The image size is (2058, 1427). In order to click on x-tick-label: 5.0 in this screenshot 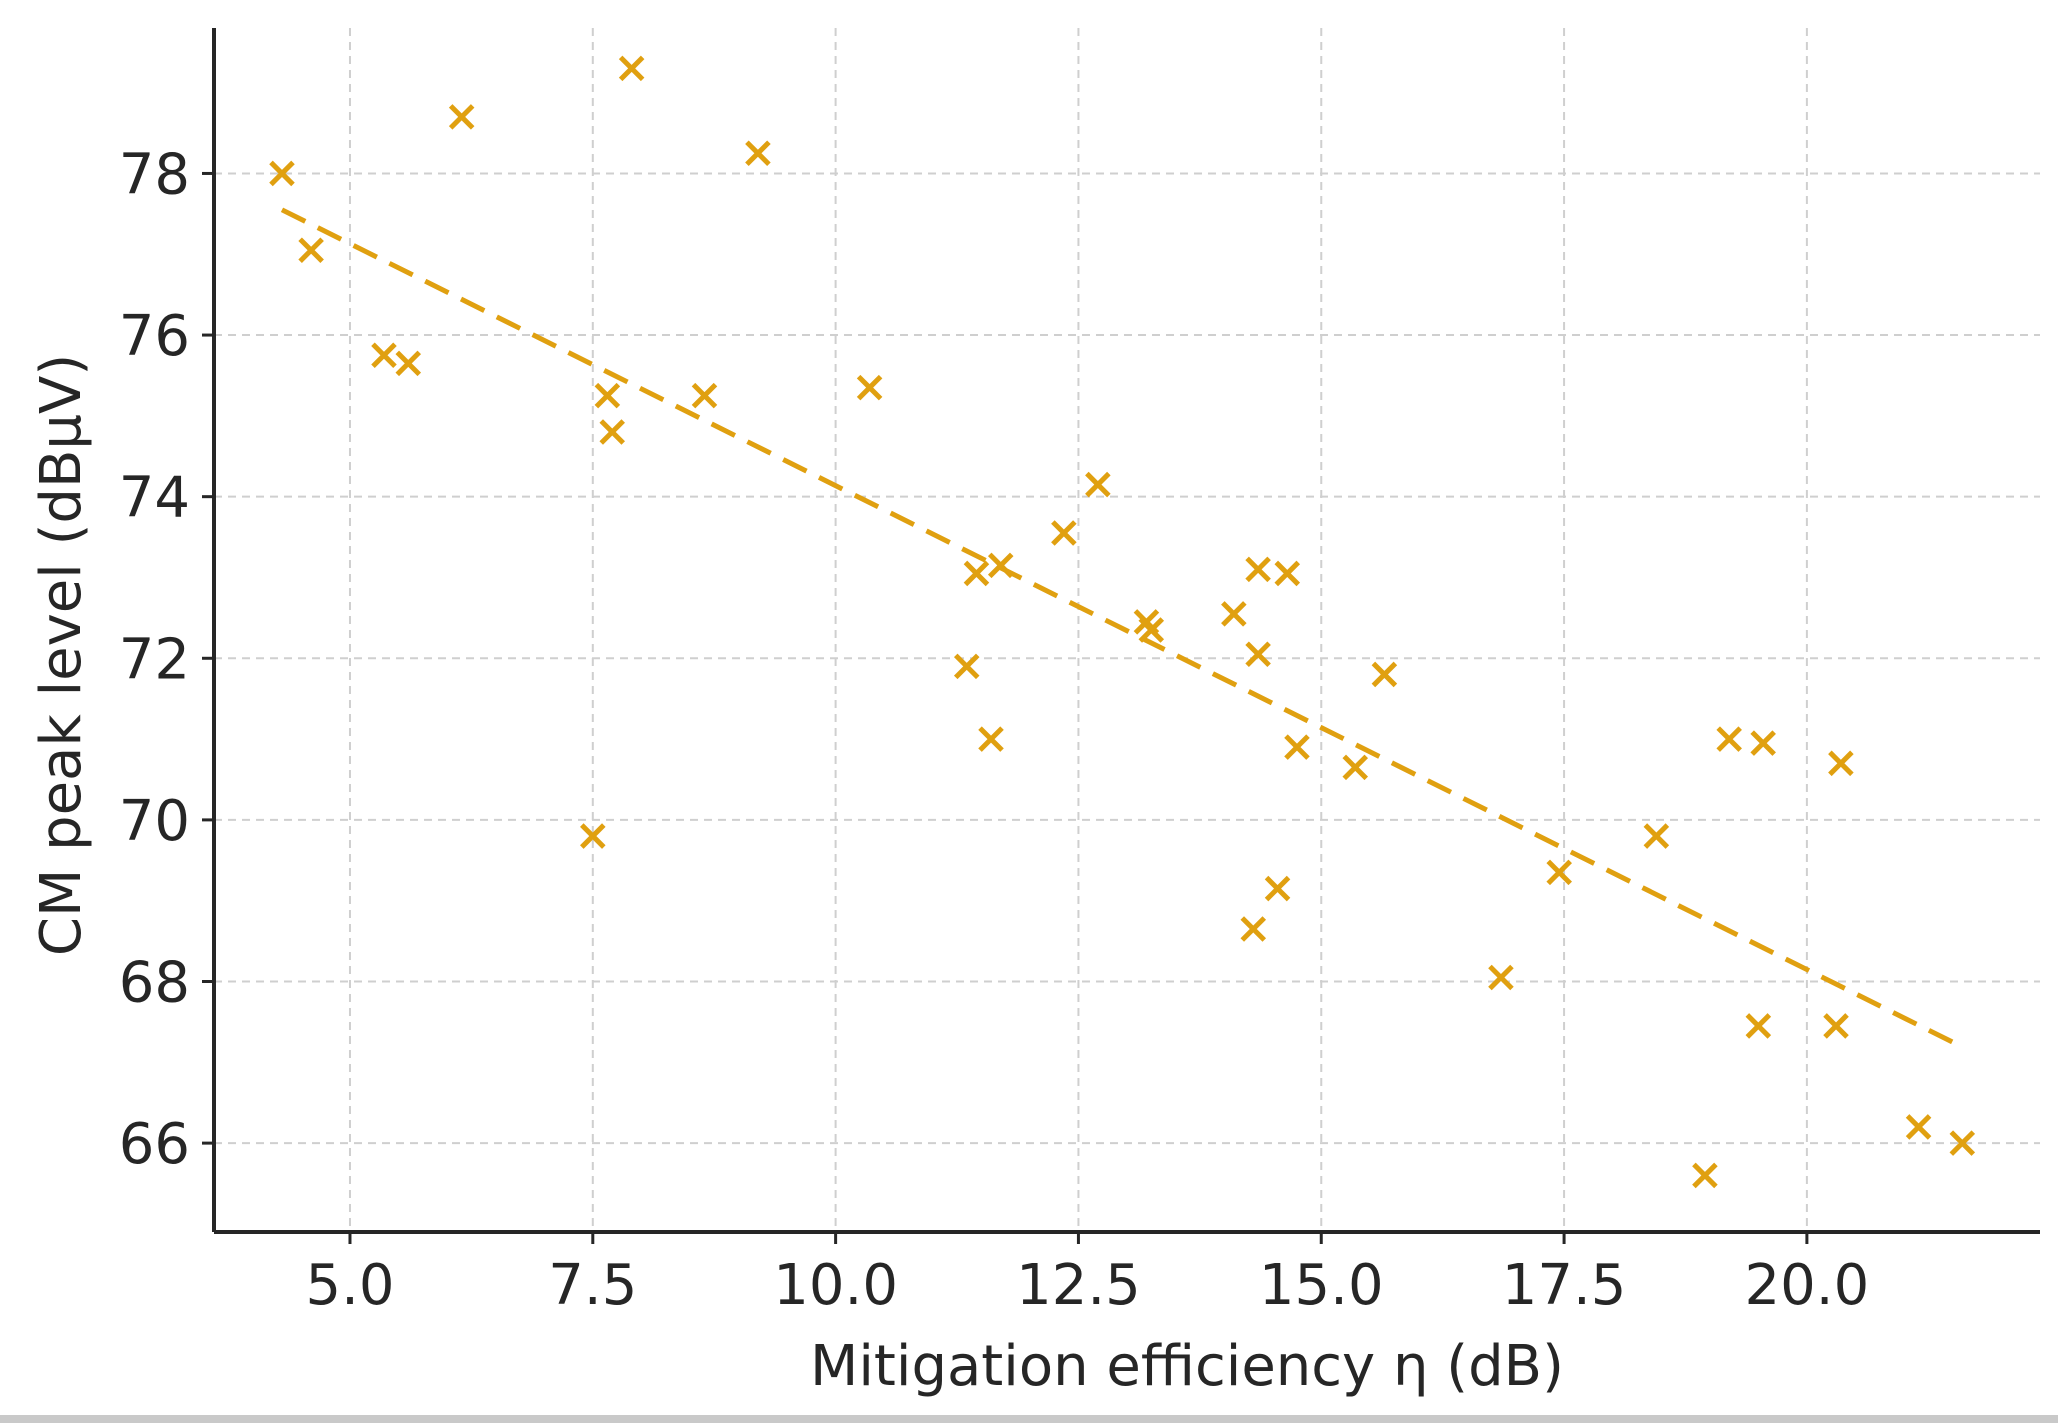, I will do `click(349, 1285)`.